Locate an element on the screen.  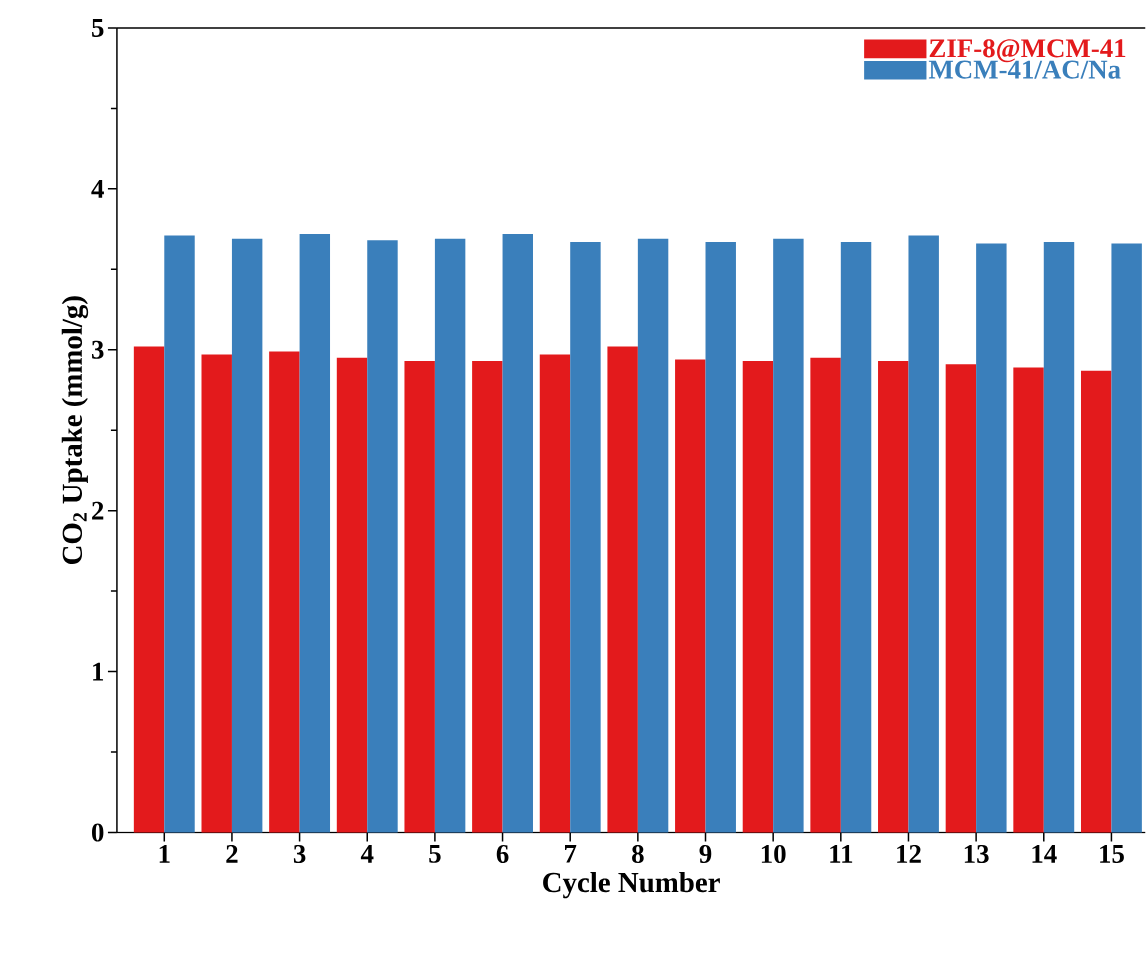
x-tick-label: 13 is located at coordinates (976, 853).